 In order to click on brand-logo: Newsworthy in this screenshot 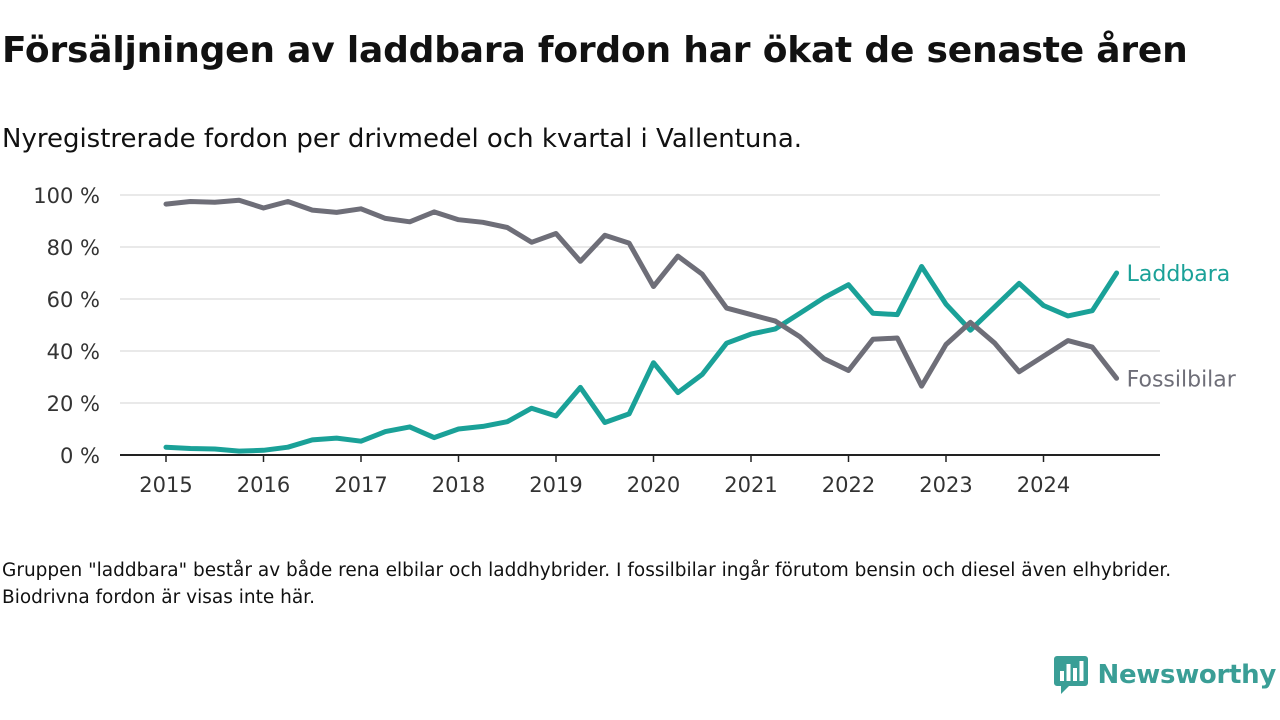, I will do `click(1165, 675)`.